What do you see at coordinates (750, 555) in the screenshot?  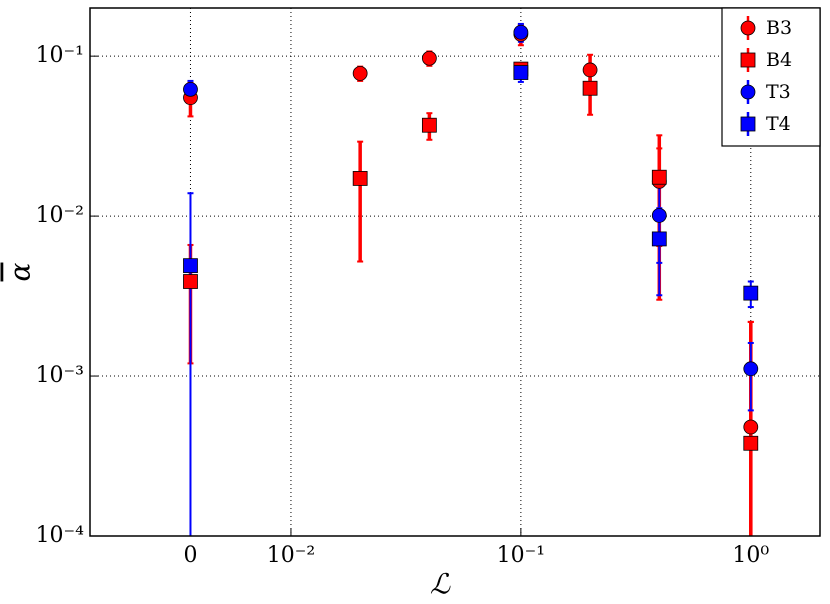 I see `x-tick-label: 10⁰` at bounding box center [750, 555].